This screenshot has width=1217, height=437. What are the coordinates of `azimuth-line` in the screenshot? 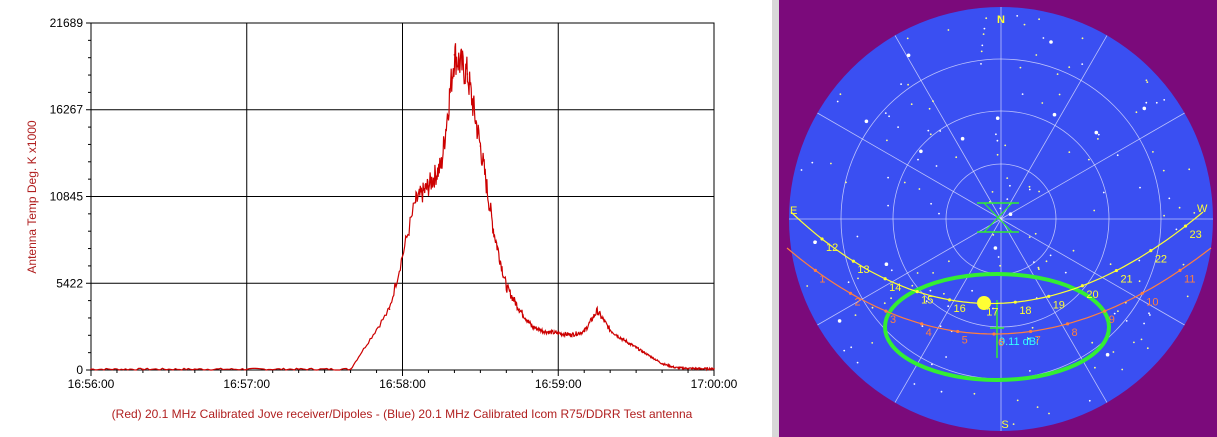 It's located at (1092, 272).